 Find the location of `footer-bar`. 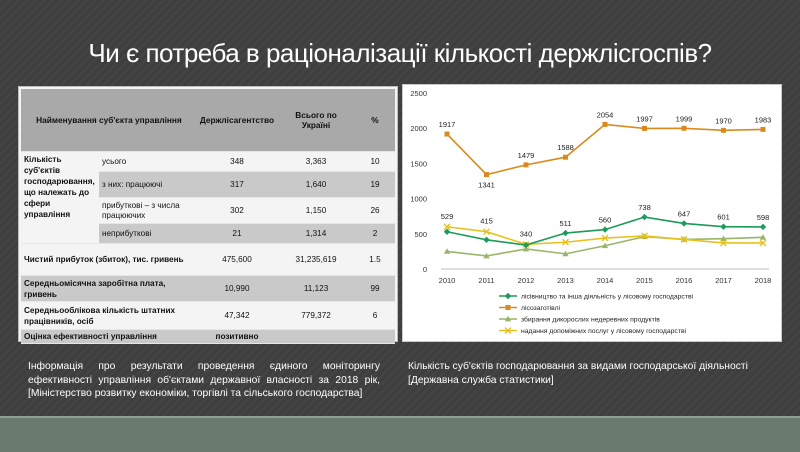

footer-bar is located at coordinates (400, 434).